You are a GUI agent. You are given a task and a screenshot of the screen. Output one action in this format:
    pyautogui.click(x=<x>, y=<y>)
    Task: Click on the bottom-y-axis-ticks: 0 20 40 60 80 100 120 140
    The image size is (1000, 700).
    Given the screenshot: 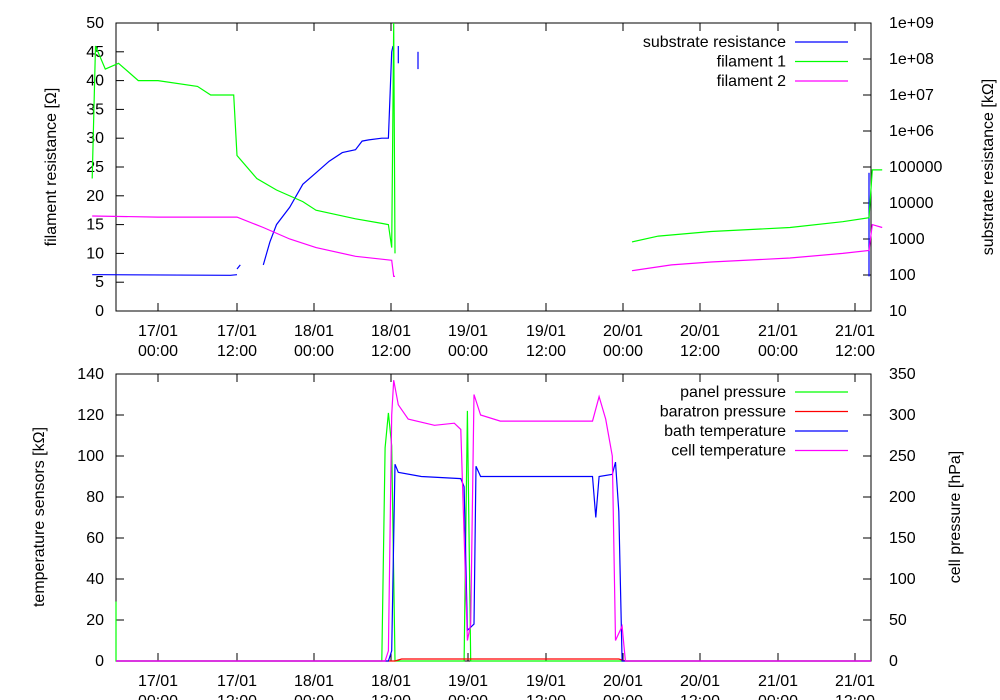 What is the action you would take?
    pyautogui.click(x=100, y=518)
    